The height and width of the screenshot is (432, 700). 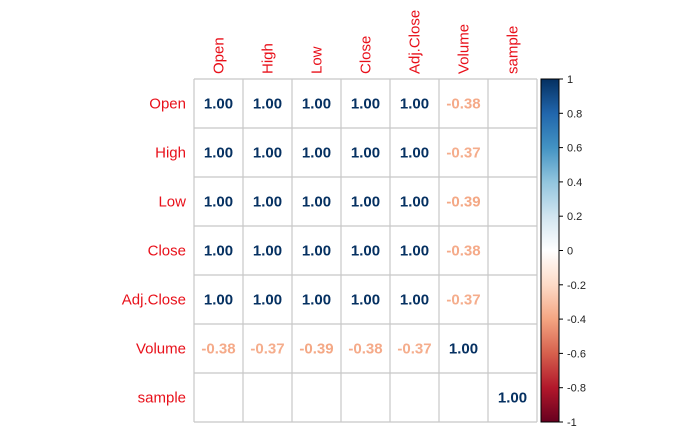 What do you see at coordinates (574, 217) in the screenshot?
I see `colorbar-tick-label: 0.2` at bounding box center [574, 217].